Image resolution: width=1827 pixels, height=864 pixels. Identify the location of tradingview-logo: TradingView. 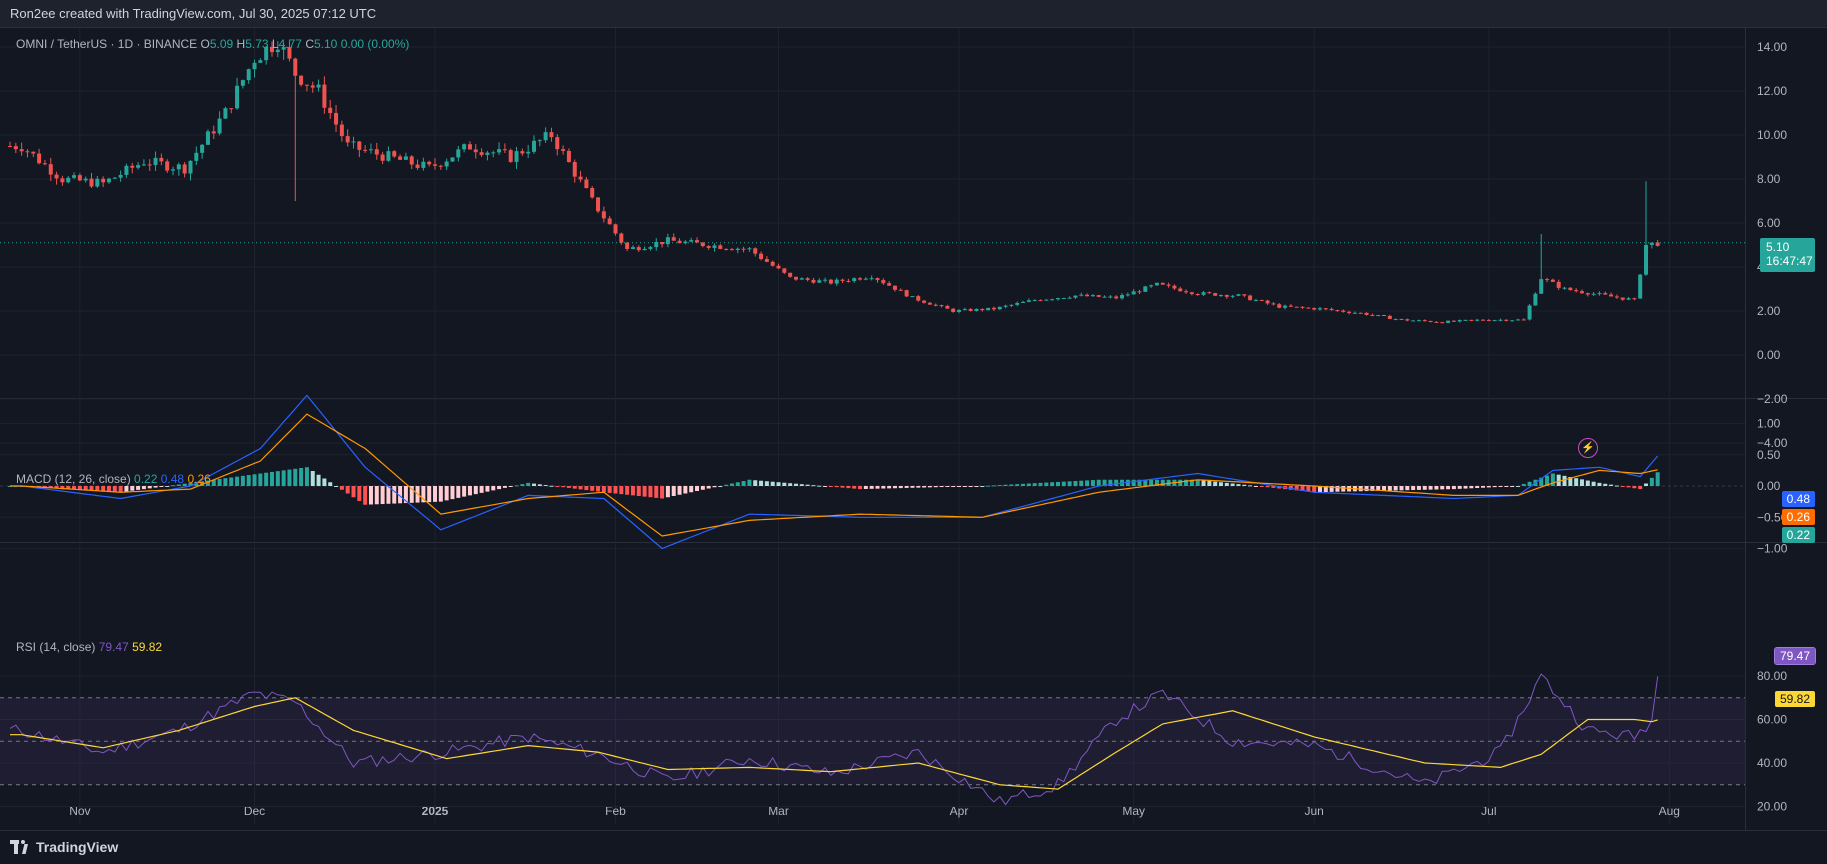
(64, 847).